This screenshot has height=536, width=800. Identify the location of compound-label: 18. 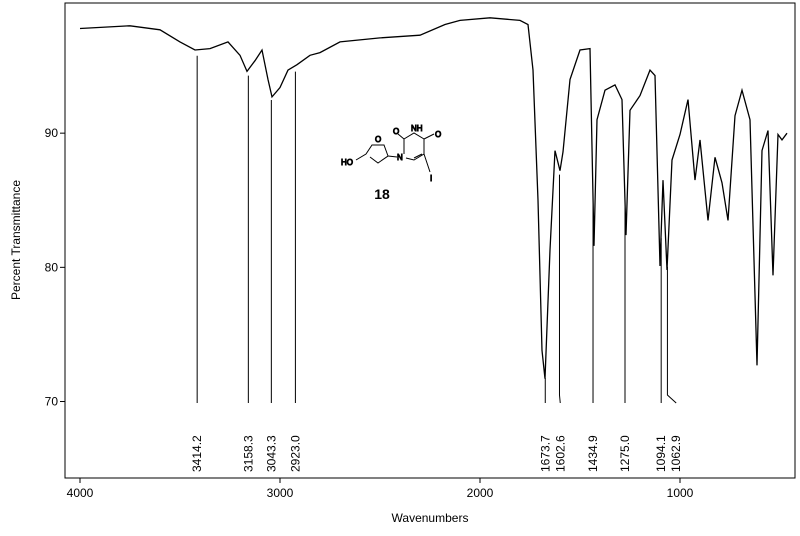
(382, 194).